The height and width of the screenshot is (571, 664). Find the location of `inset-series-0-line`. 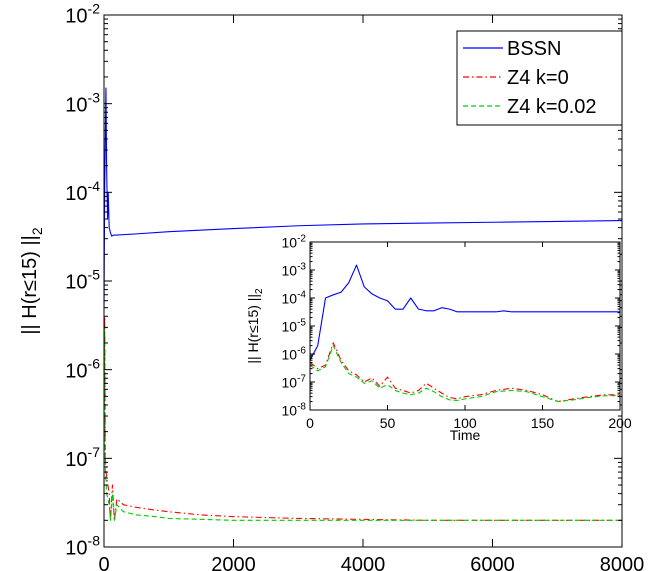

inset-series-0-line is located at coordinates (465, 312).